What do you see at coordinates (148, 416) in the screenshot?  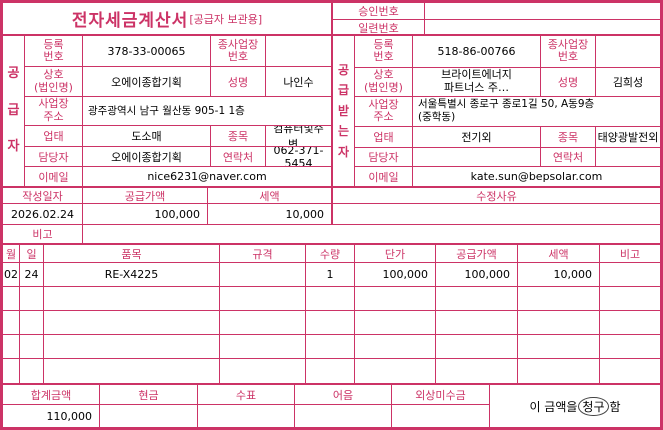 I see `cash-value` at bounding box center [148, 416].